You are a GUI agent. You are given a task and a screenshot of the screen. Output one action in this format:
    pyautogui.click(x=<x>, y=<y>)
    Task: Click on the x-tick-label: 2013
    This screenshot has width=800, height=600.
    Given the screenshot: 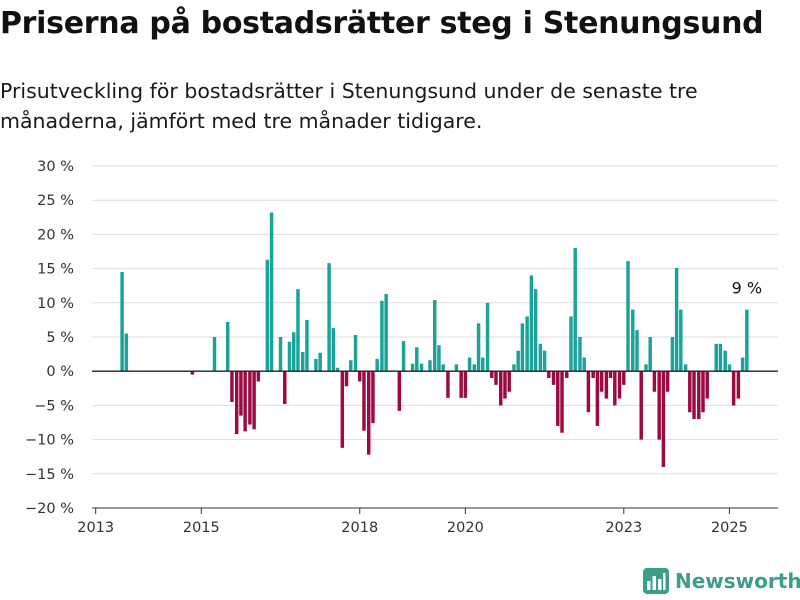 What is the action you would take?
    pyautogui.click(x=95, y=528)
    